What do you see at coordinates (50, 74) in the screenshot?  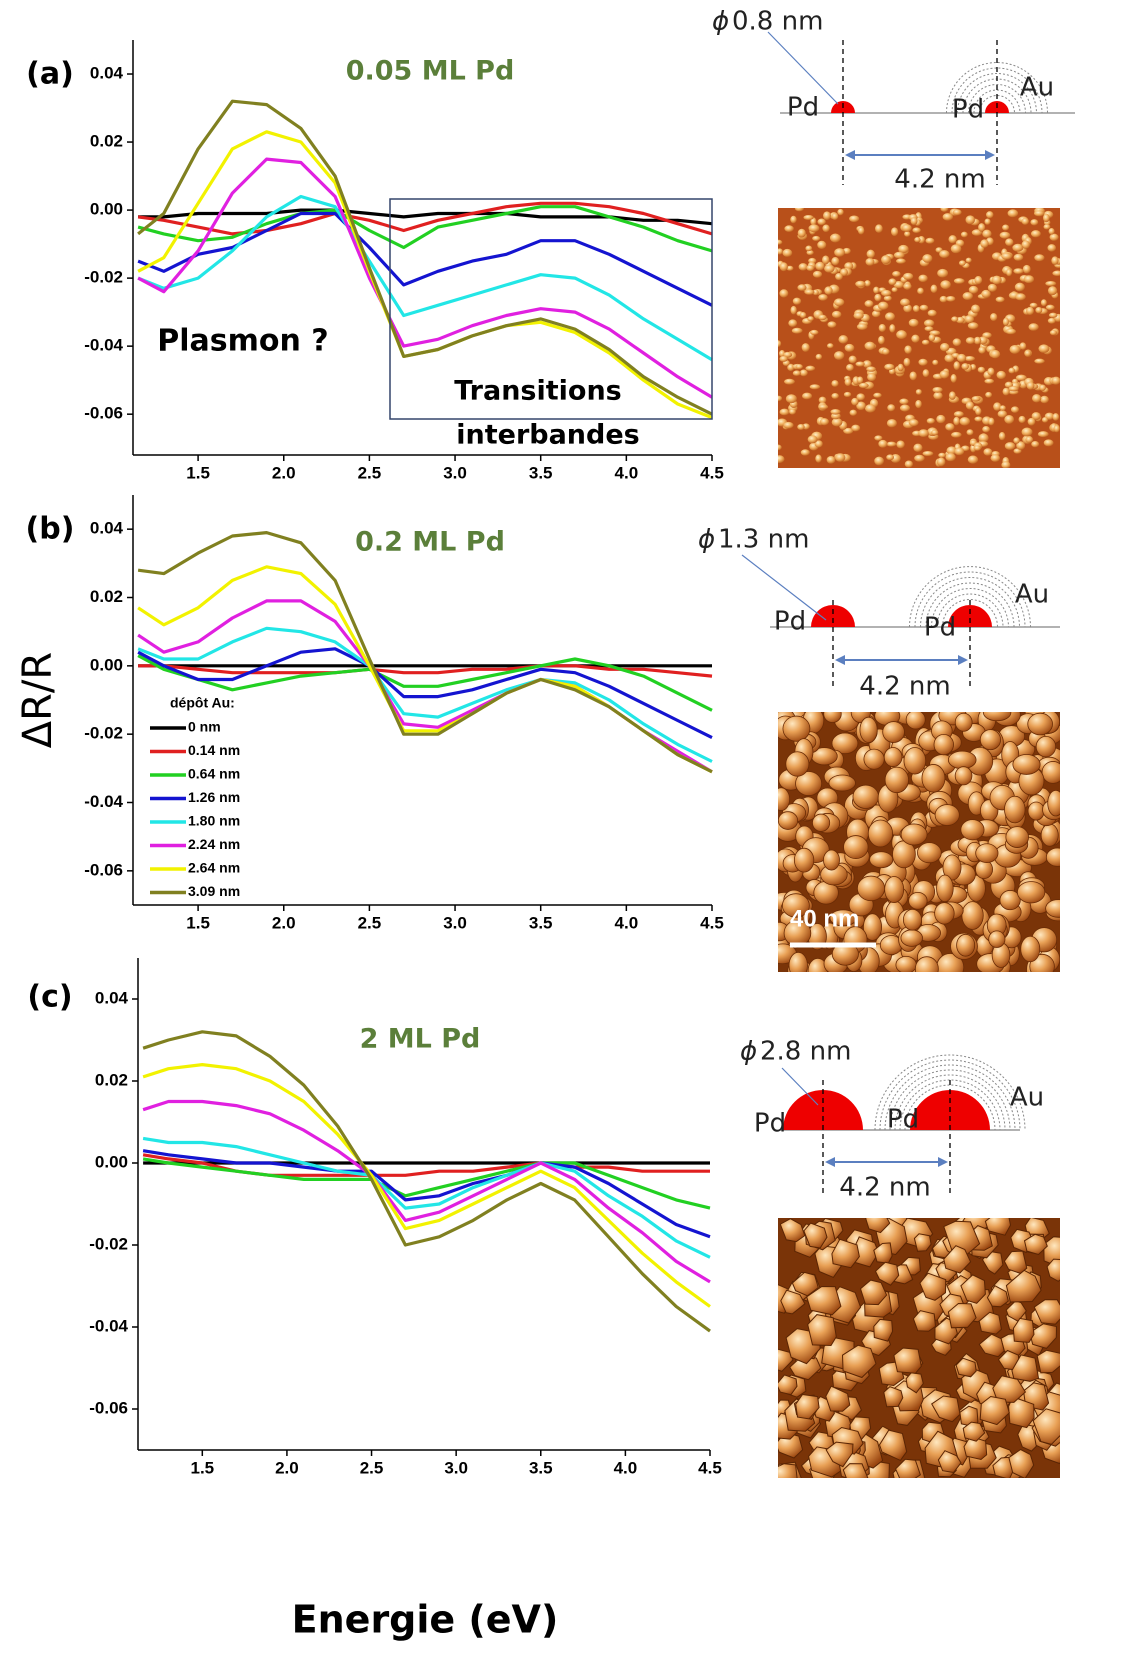 I see `panel-label: (a)` at bounding box center [50, 74].